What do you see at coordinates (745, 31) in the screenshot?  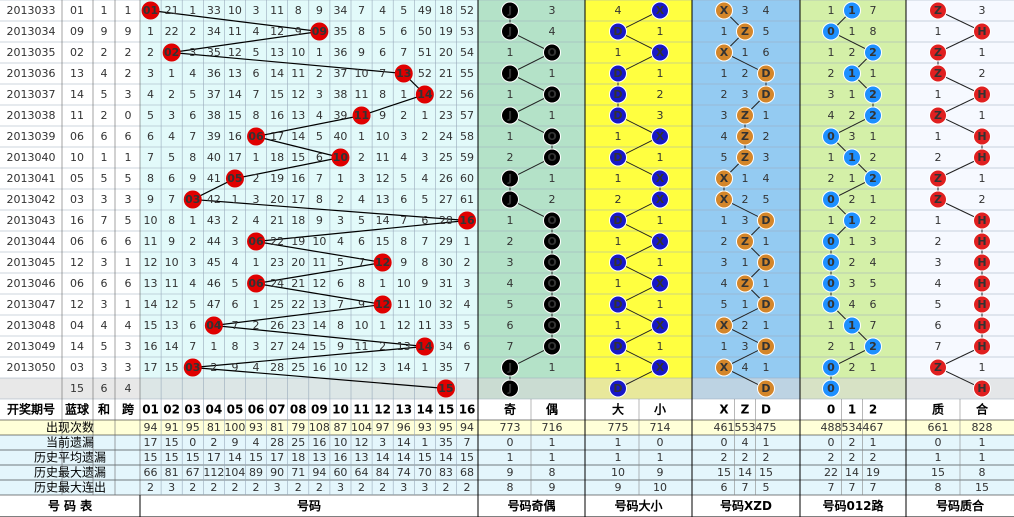 I see `marker-label: Z` at bounding box center [745, 31].